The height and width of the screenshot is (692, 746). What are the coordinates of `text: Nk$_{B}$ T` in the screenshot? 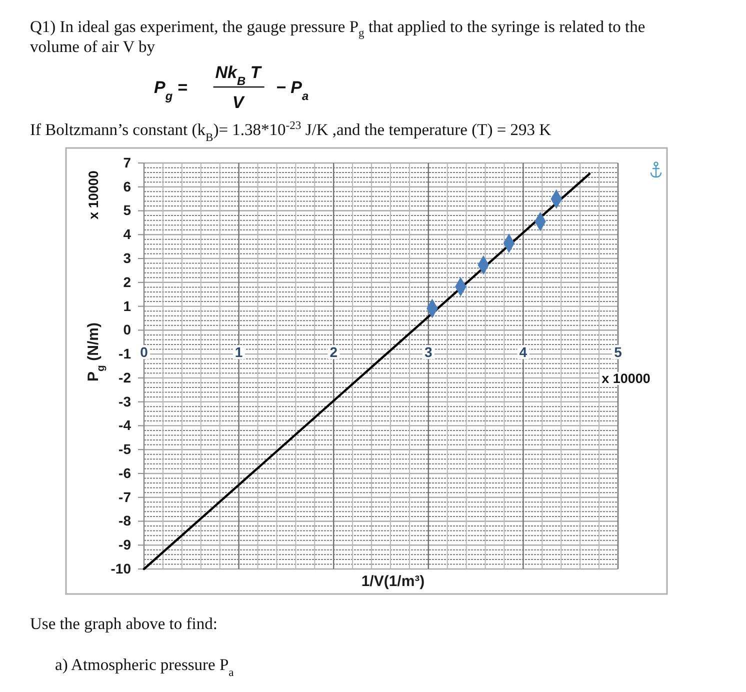 It's located at (238, 75).